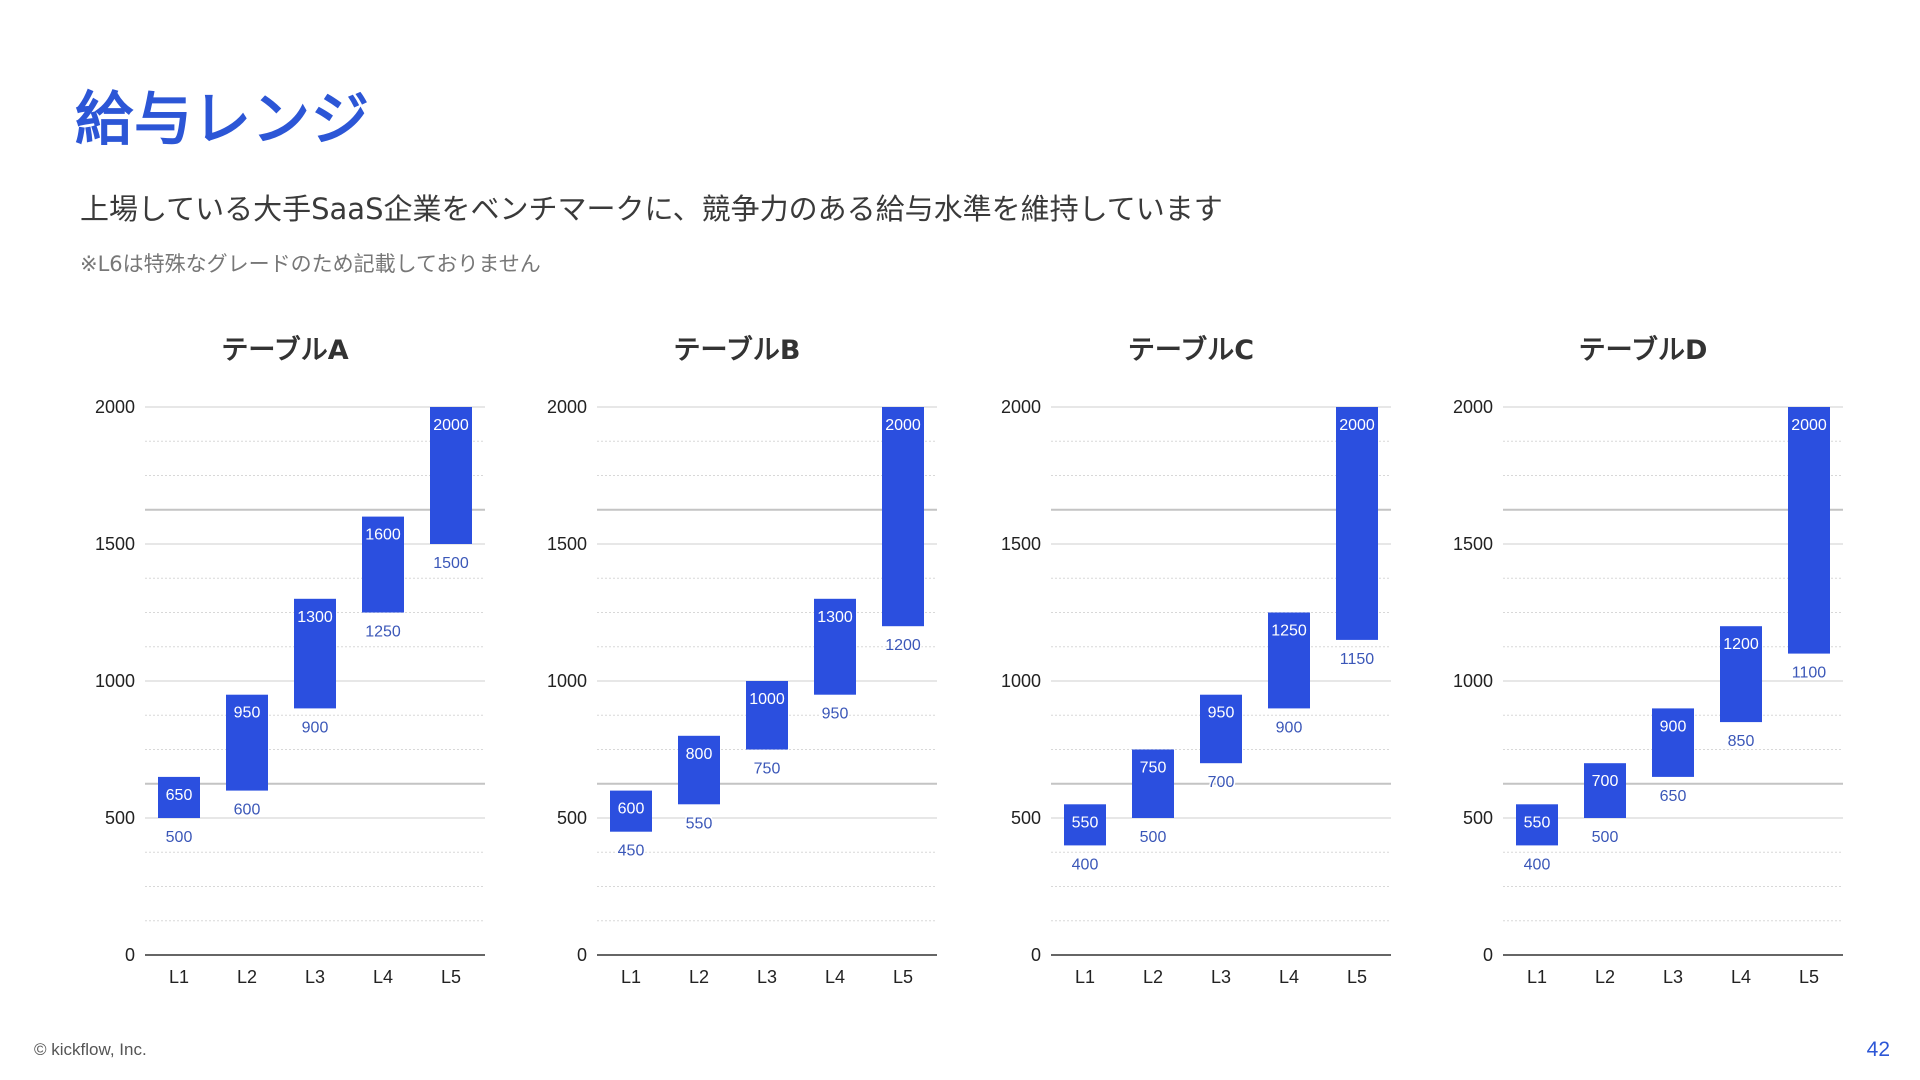 The width and height of the screenshot is (1920, 1080). I want to click on max-value-label: 600, so click(631, 809).